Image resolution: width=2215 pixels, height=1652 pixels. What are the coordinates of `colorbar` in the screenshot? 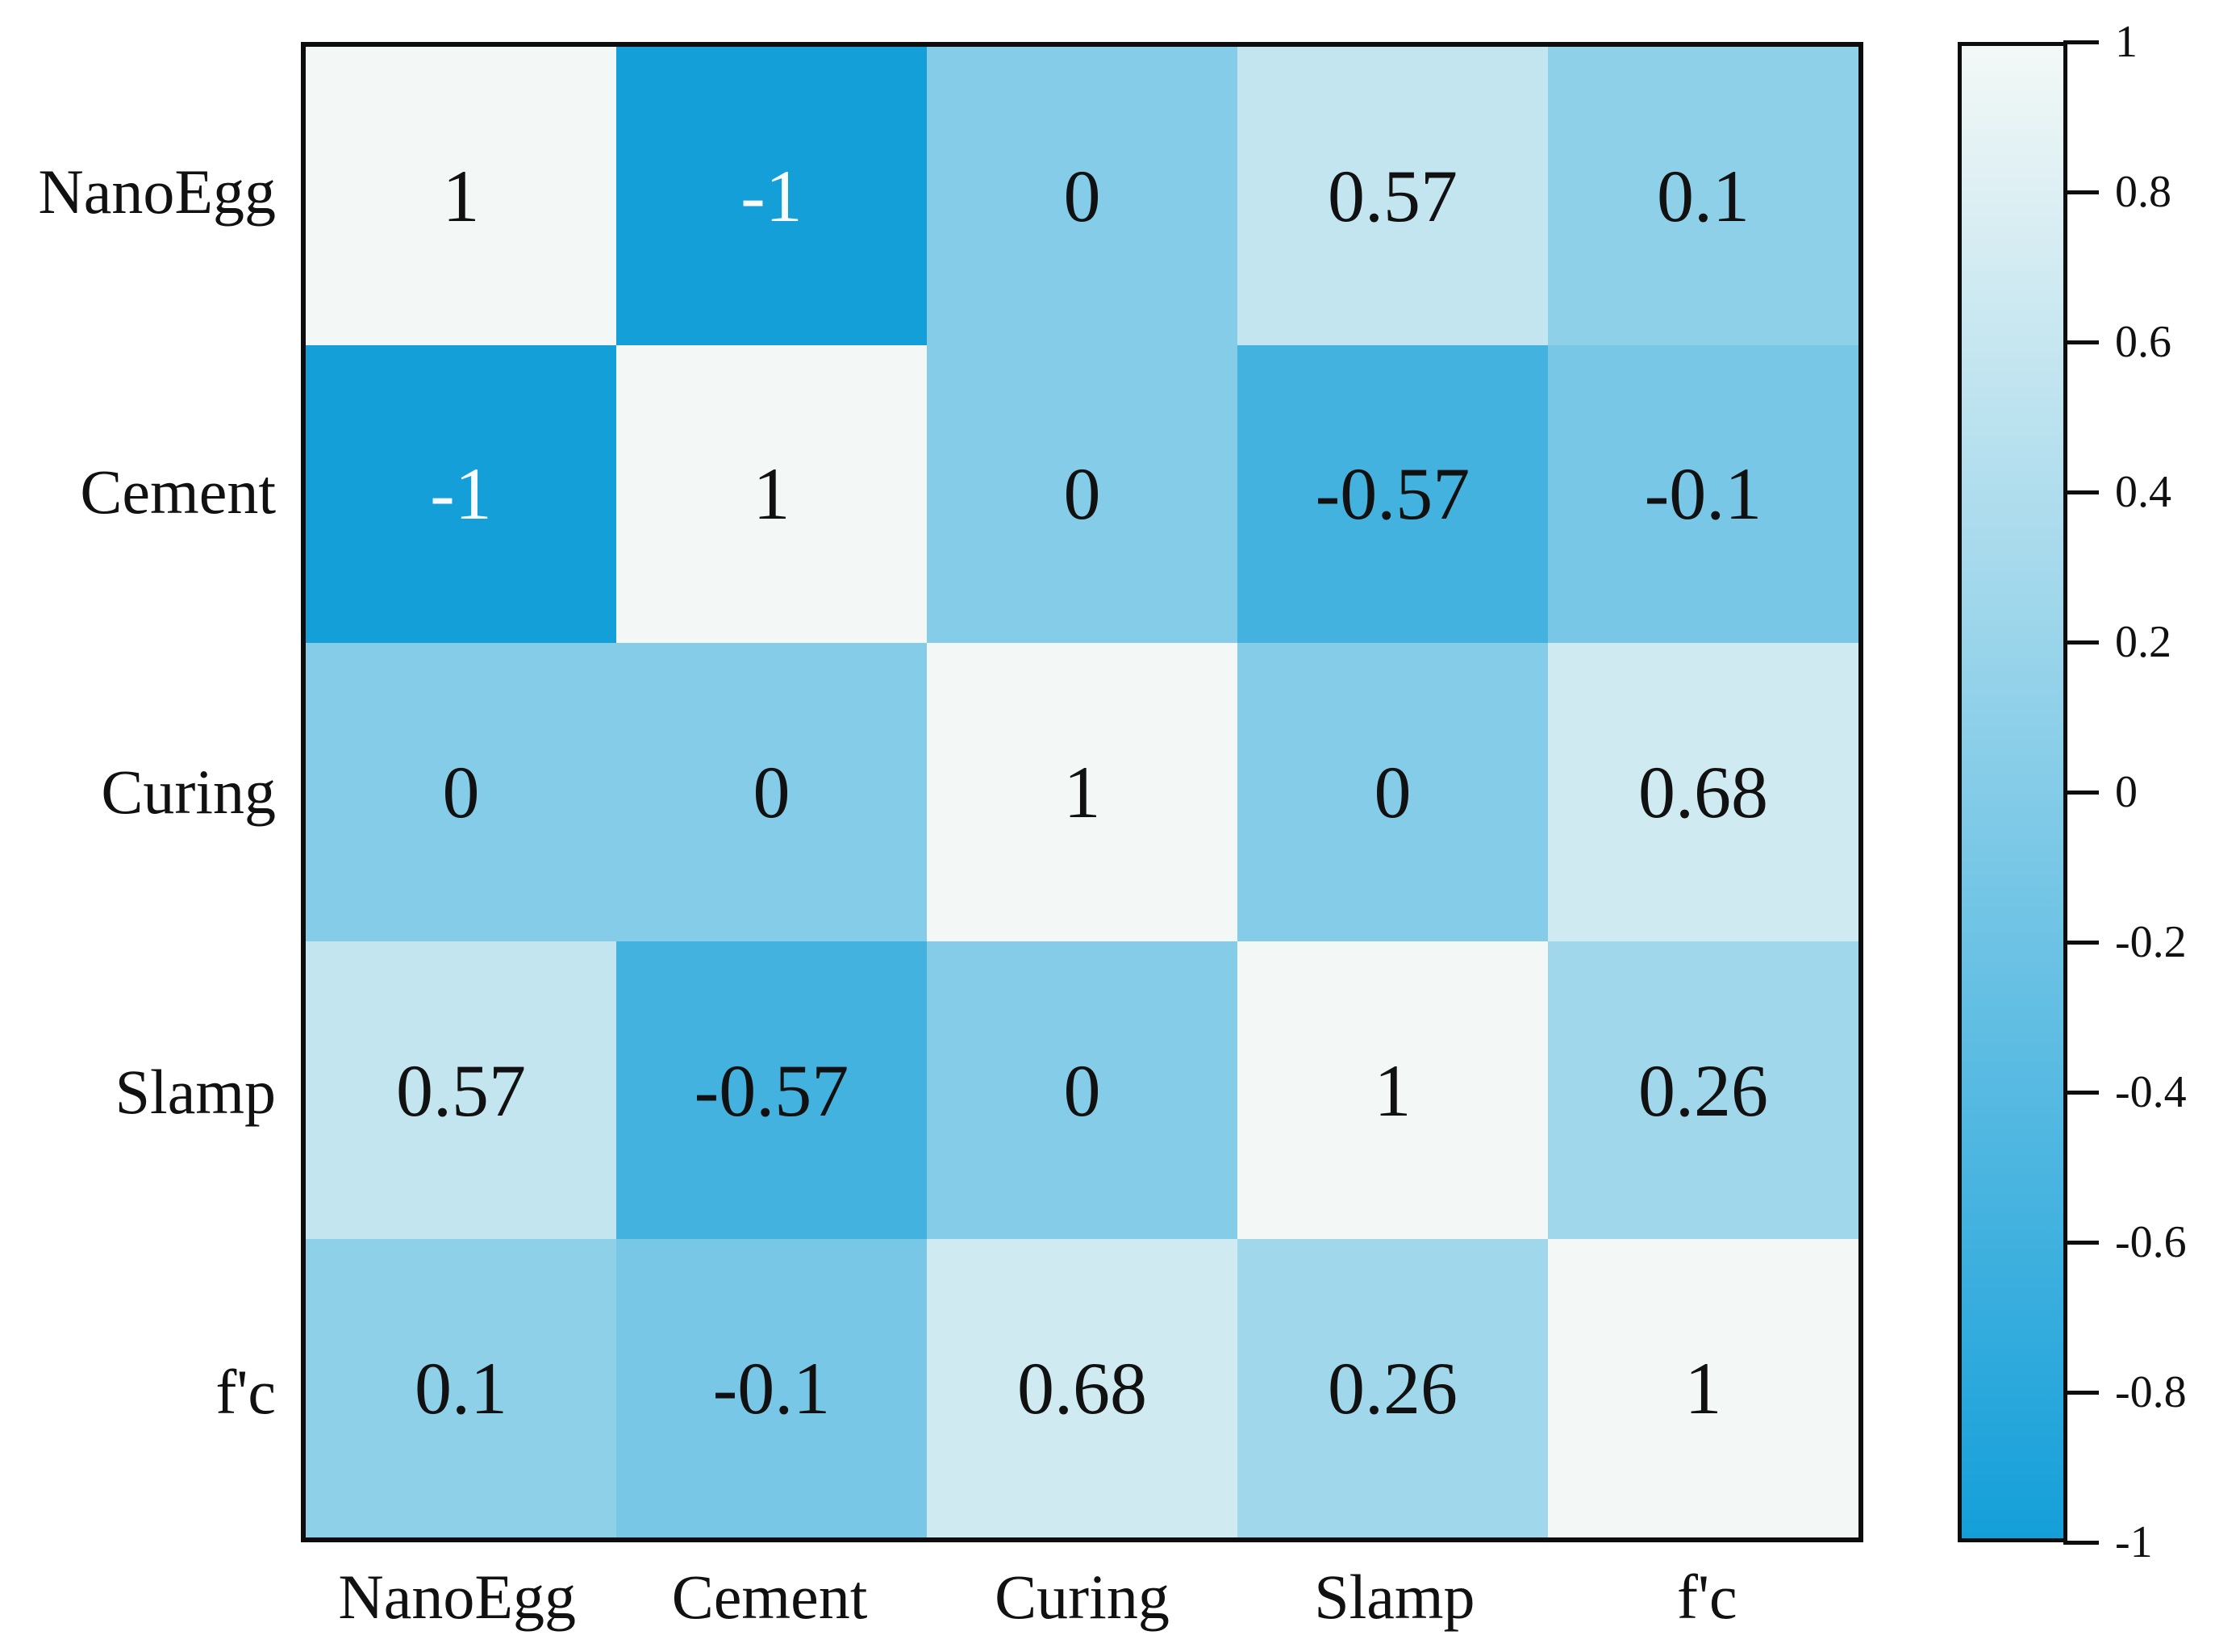 It's located at (2012, 792).